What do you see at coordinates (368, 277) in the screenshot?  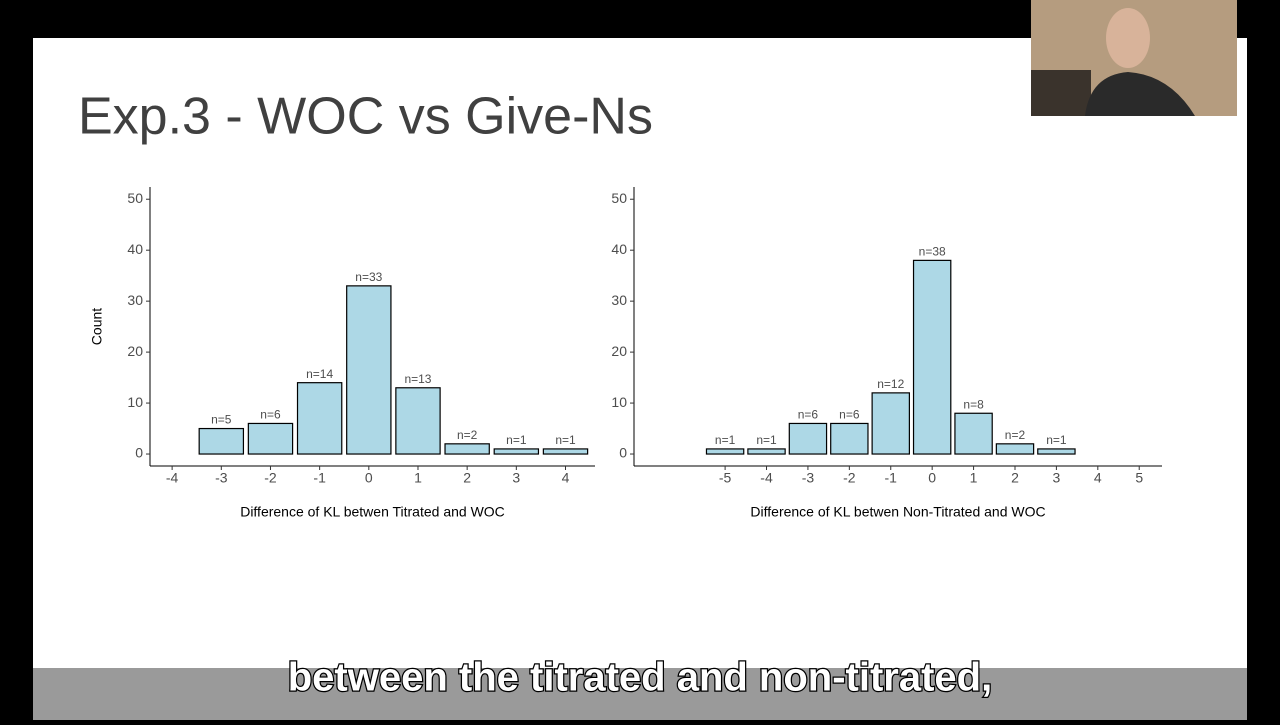 I see `value-label: n=33` at bounding box center [368, 277].